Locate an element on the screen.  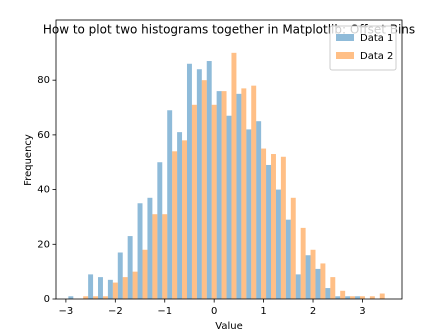
x-tick-label: 3 is located at coordinates (362, 311).